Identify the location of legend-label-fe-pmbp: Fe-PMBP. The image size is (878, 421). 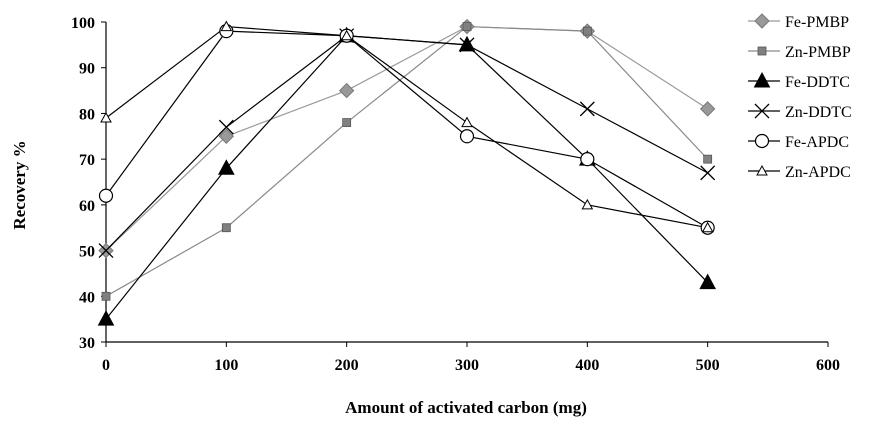
(817, 22).